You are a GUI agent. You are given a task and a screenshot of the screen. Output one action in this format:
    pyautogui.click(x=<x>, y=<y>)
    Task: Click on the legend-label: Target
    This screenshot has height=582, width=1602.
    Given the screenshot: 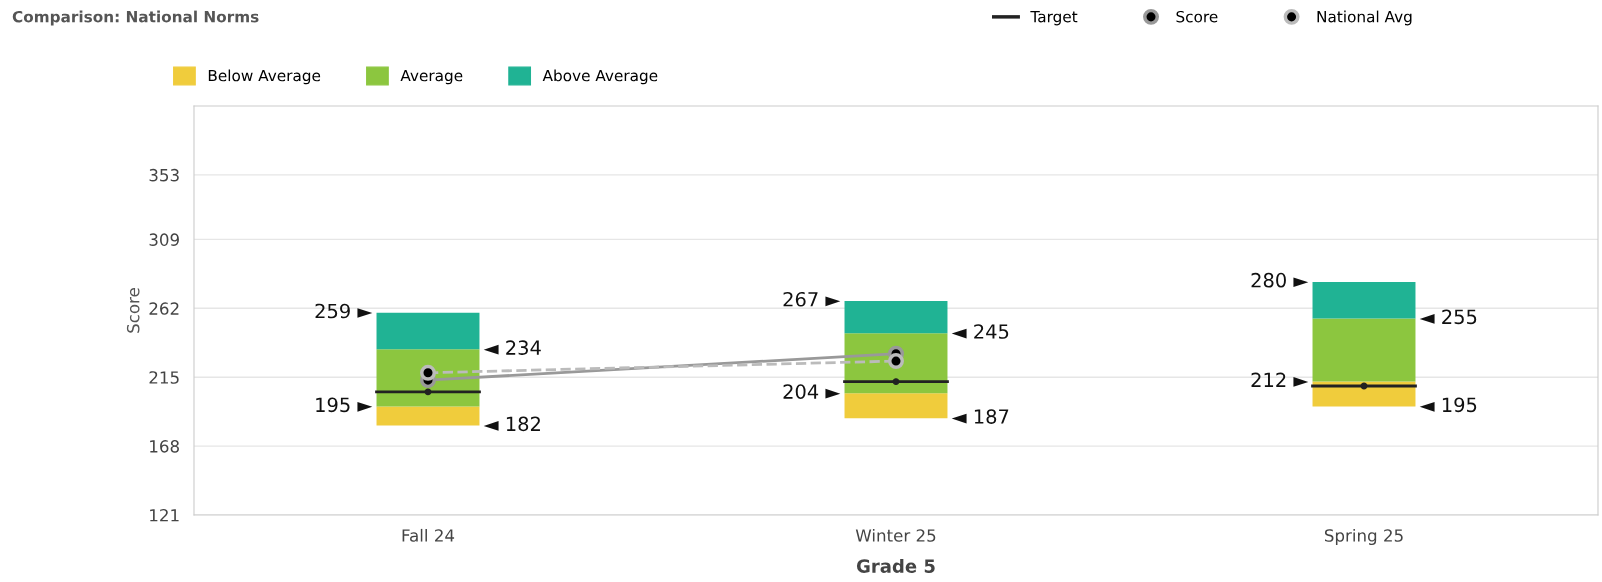 What is the action you would take?
    pyautogui.click(x=1054, y=18)
    